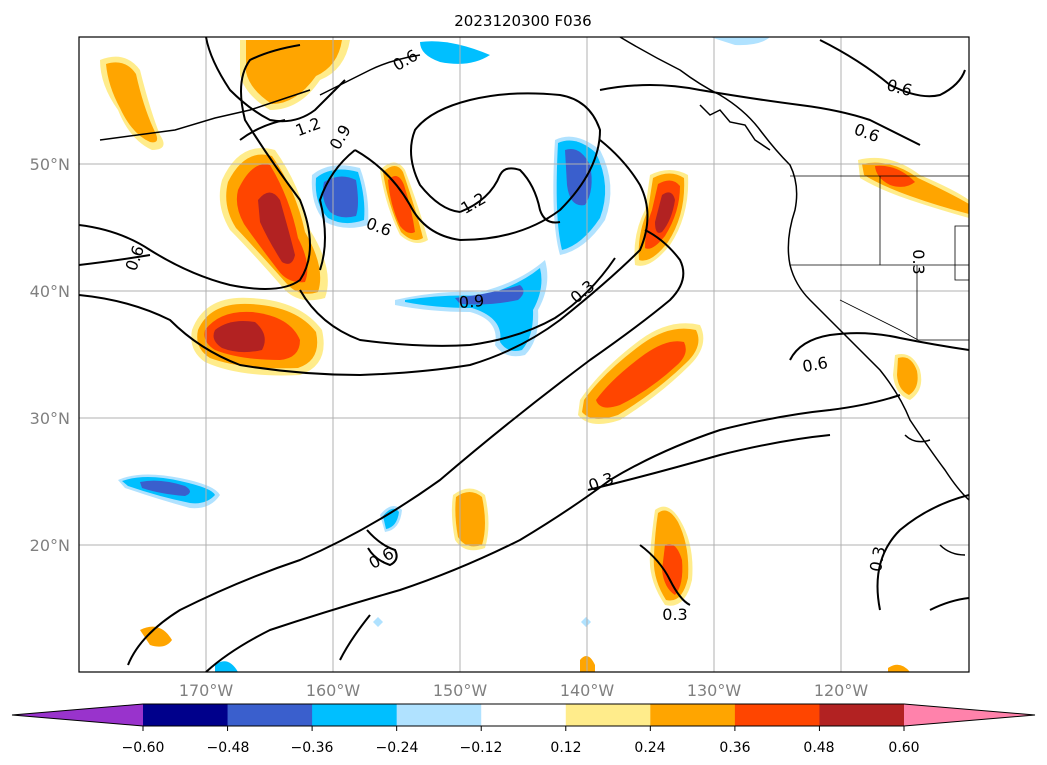 Image resolution: width=1047 pixels, height=765 pixels. Describe the element at coordinates (734, 748) in the screenshot. I see `colorbar-tick-label: 0.36` at that location.